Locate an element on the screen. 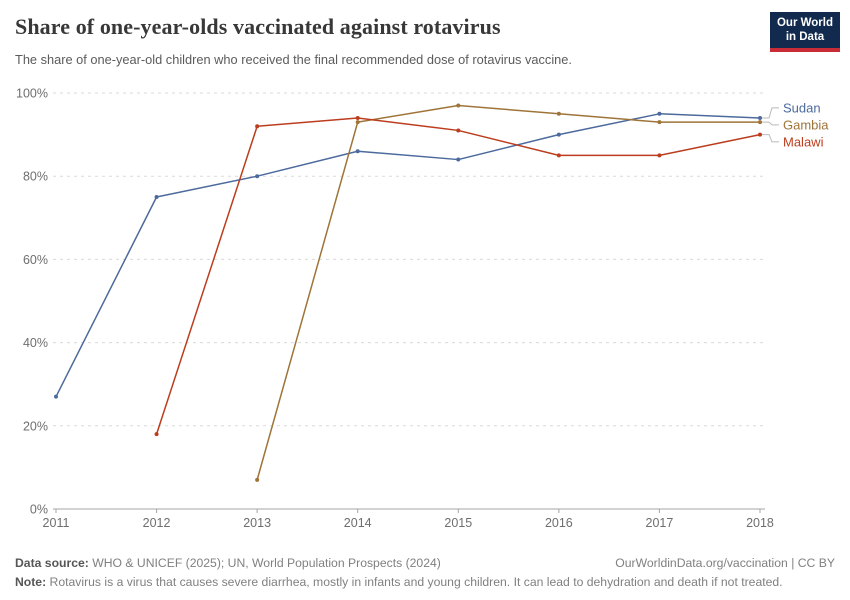 This screenshot has width=850, height=600. x-tick-label: 2018 is located at coordinates (760, 523).